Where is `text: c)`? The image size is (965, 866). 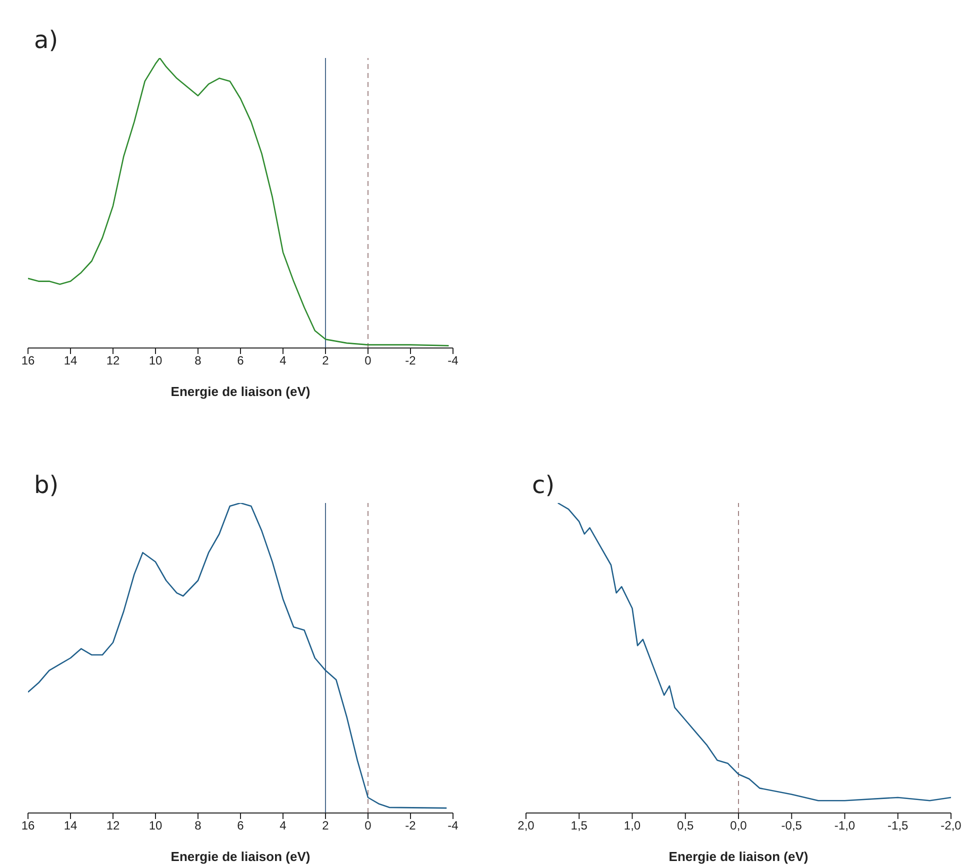
text: c) is located at coordinates (543, 485).